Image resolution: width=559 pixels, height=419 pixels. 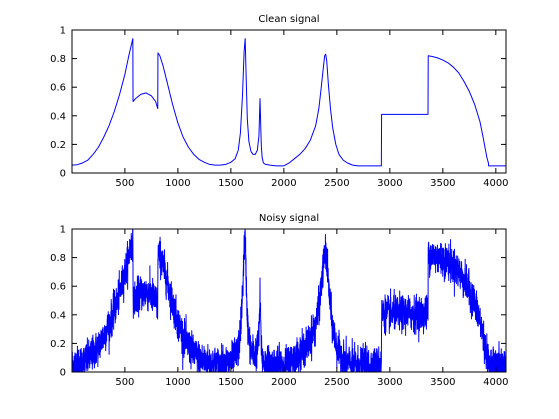 I want to click on chart-title: Noisy signal, so click(x=289, y=218).